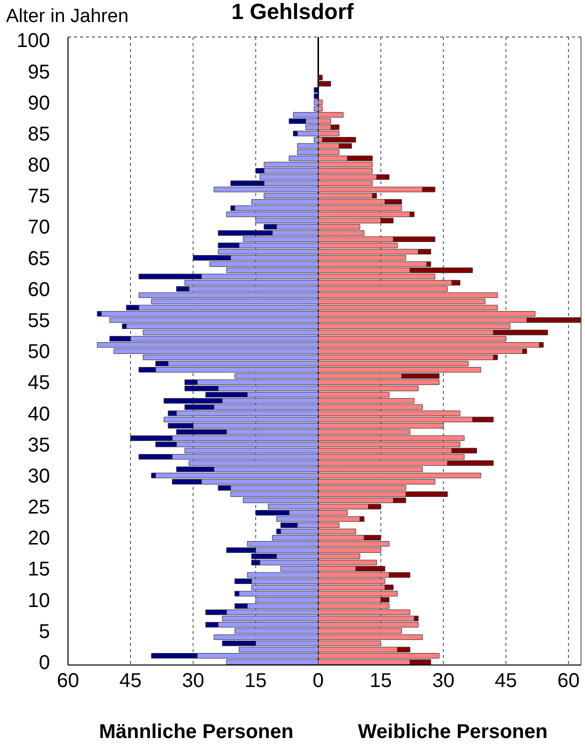 The height and width of the screenshot is (749, 585). What do you see at coordinates (67, 17) in the screenshot?
I see `y-axis-title: Alter in Jahren` at bounding box center [67, 17].